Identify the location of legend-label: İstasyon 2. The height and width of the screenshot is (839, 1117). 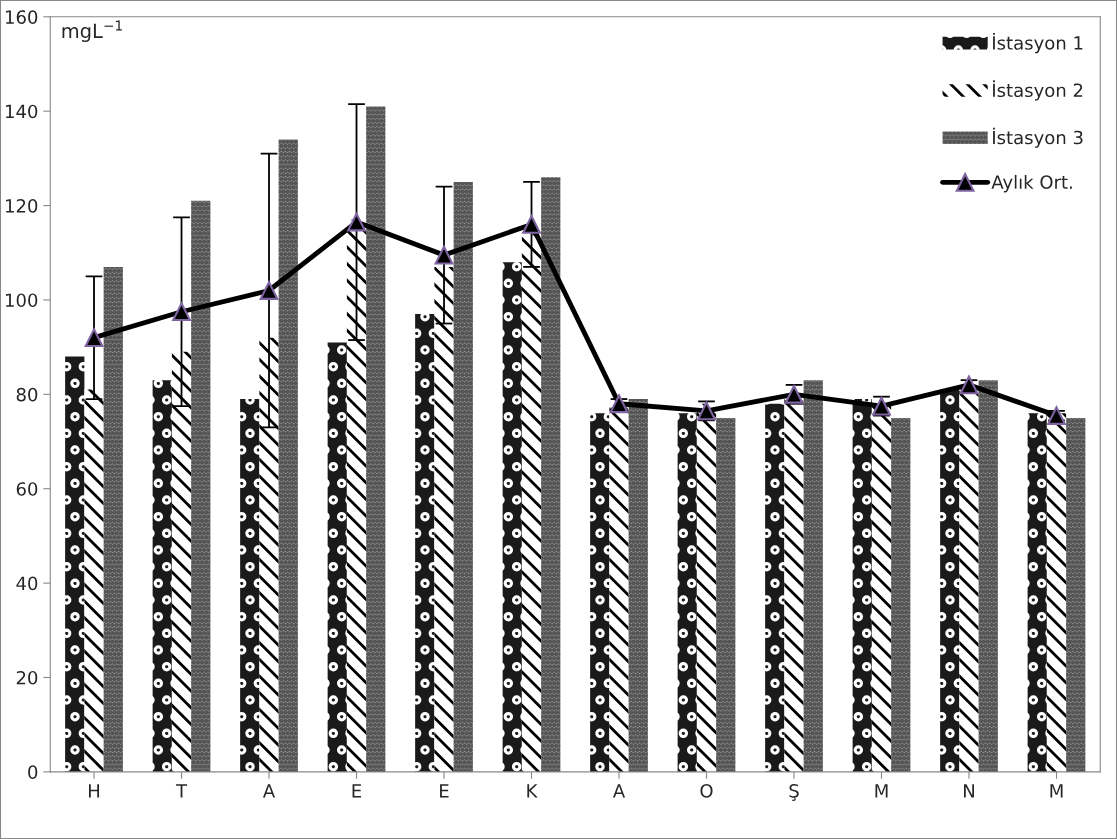
(1038, 90).